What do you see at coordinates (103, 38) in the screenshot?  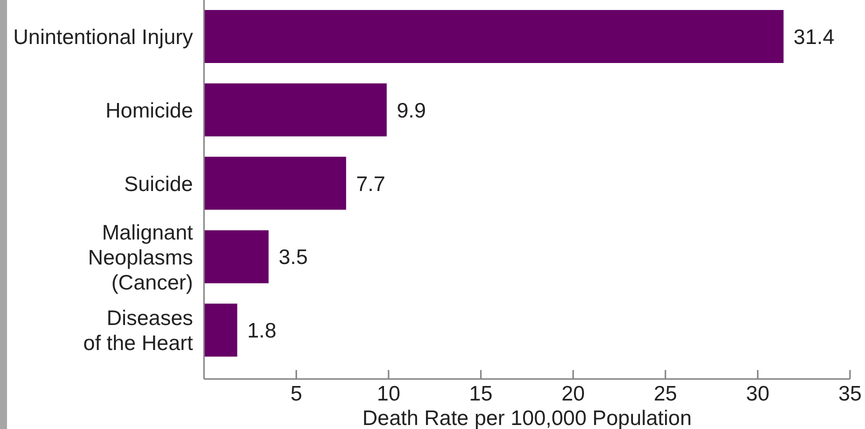 I see `y-tick-label: Unintentional Injury` at bounding box center [103, 38].